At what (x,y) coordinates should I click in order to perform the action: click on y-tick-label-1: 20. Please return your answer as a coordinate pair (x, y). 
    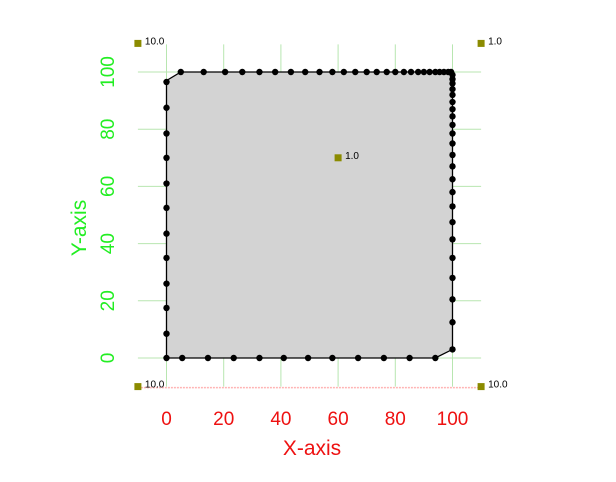
    Looking at the image, I should click on (108, 300).